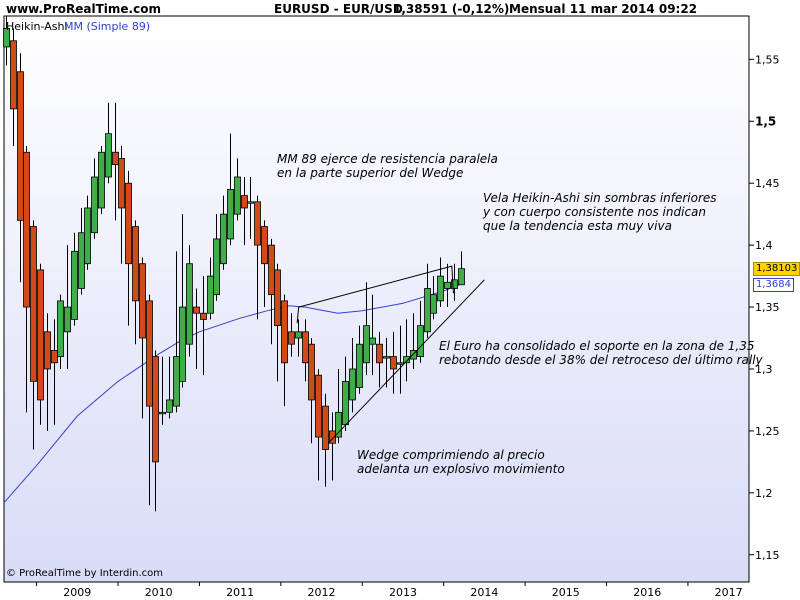 The image size is (800, 600). What do you see at coordinates (776, 268) in the screenshot?
I see `last-price-label: 1,38103` at bounding box center [776, 268].